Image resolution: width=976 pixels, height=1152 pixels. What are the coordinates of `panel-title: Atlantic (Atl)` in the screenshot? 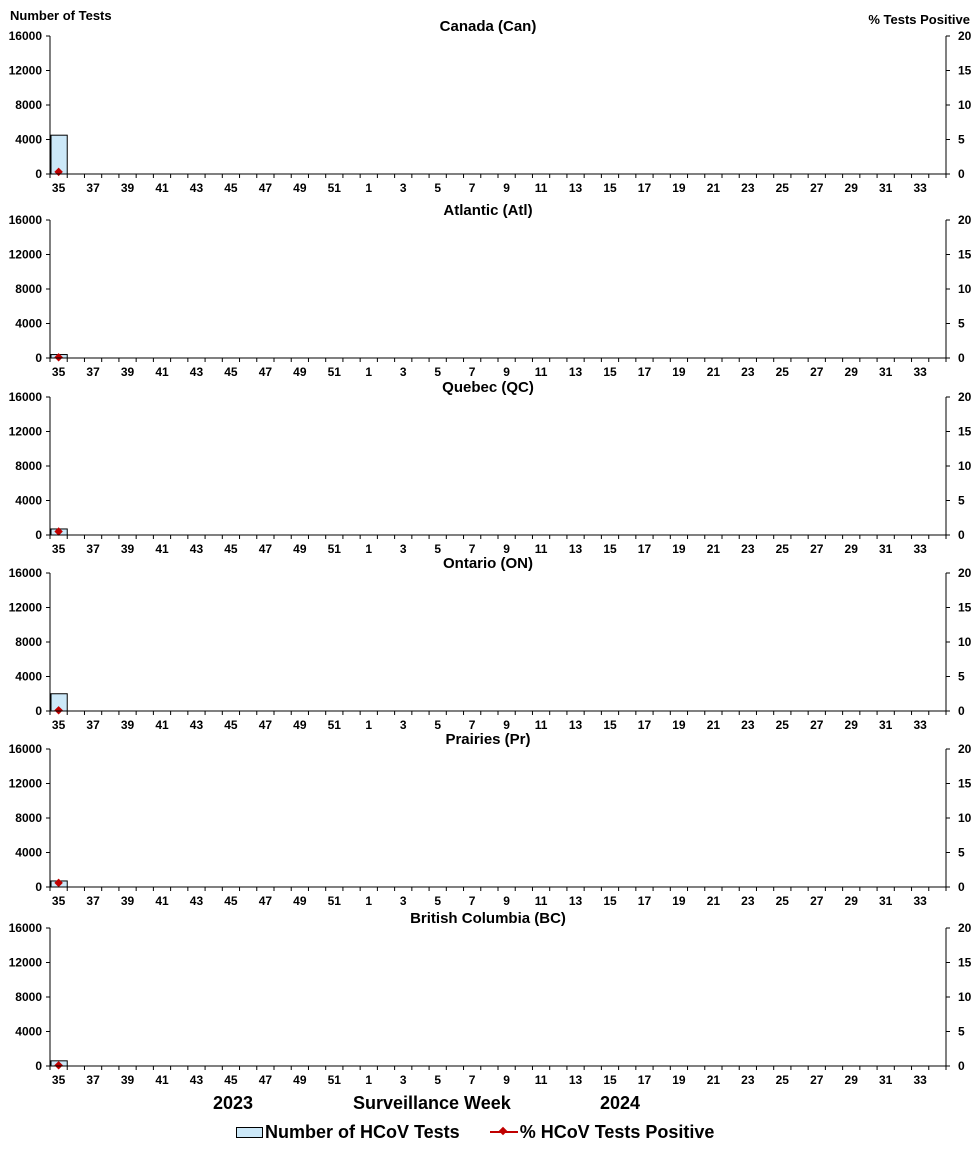 It's located at (487, 210).